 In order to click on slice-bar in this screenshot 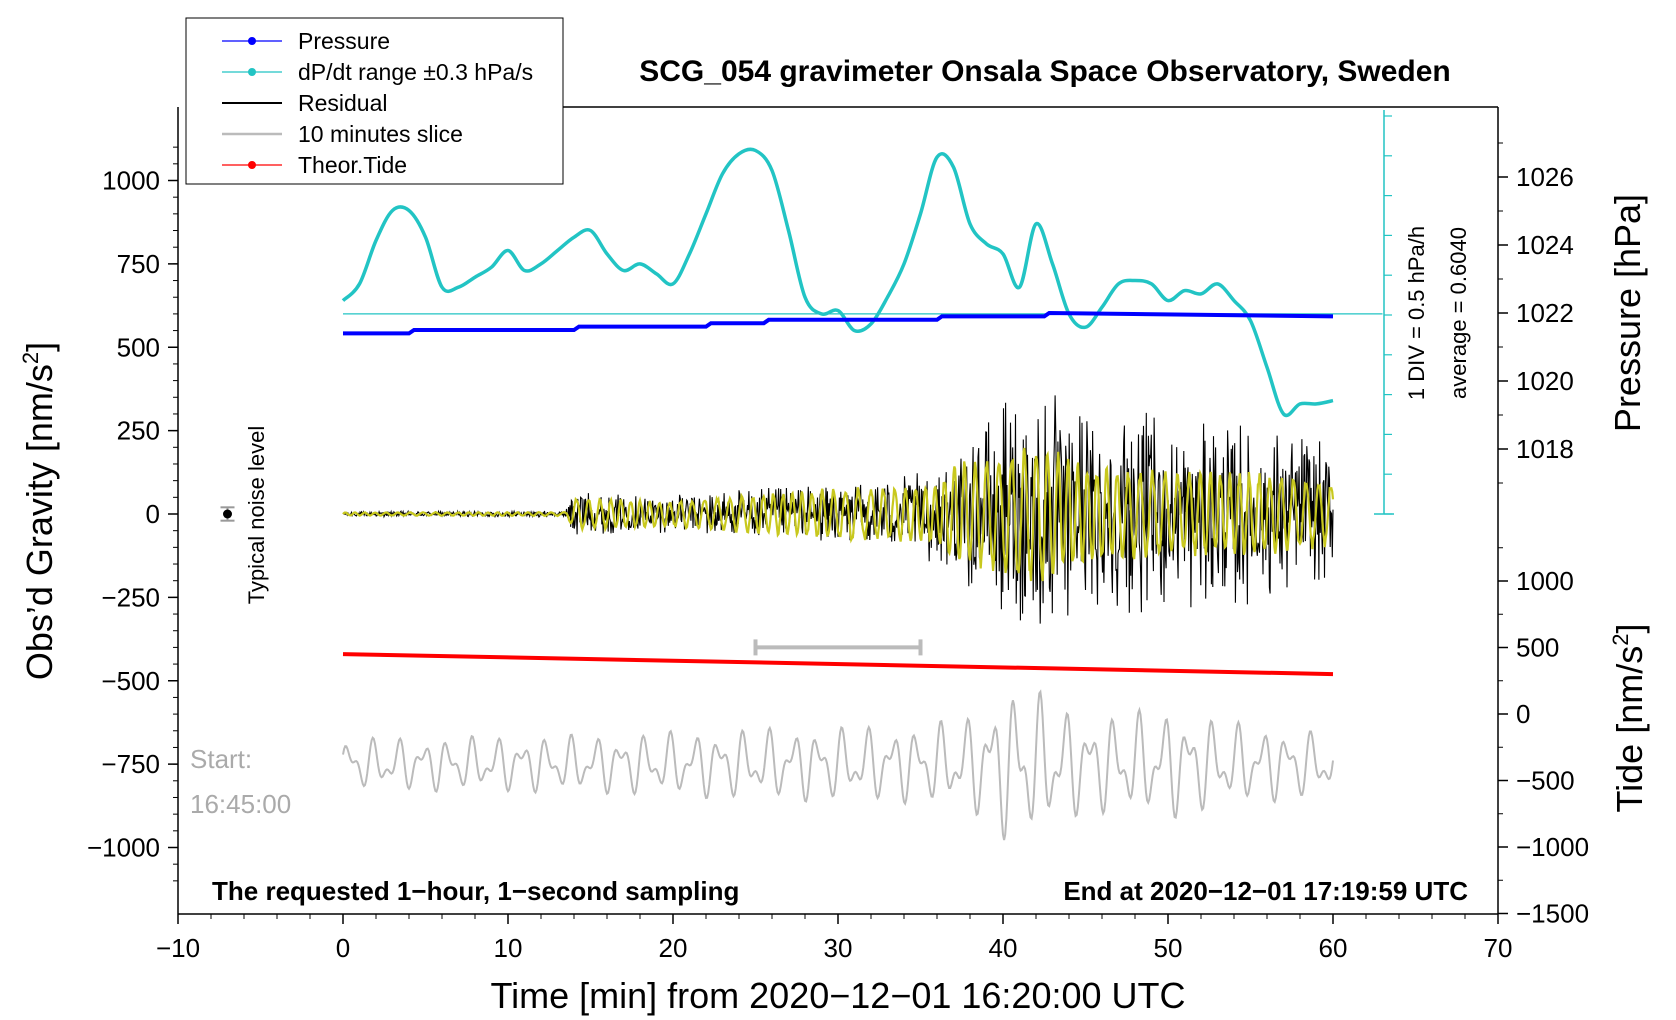, I will do `click(838, 647)`.